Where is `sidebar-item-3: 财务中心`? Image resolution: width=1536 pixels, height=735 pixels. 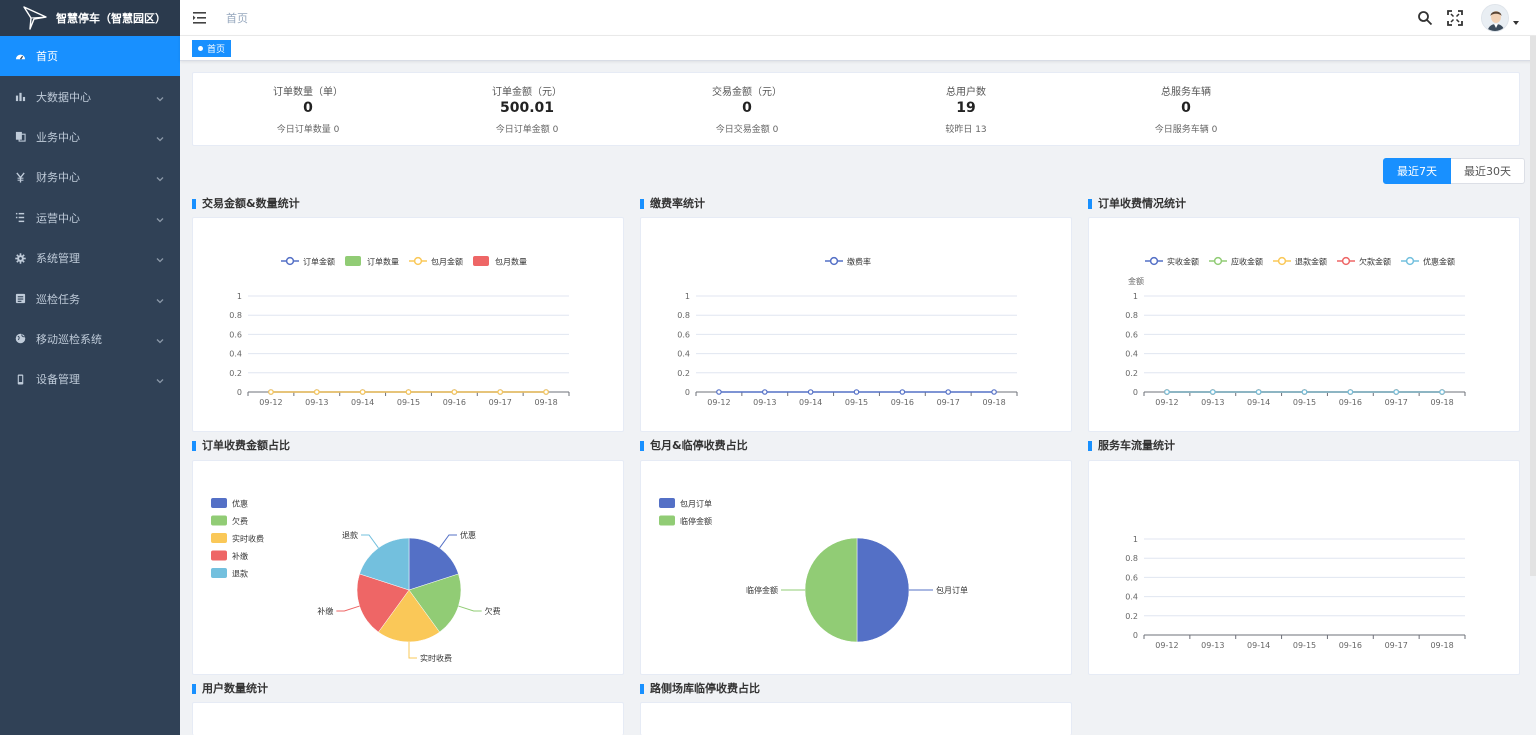 sidebar-item-3: 财务中心 is located at coordinates (90, 177).